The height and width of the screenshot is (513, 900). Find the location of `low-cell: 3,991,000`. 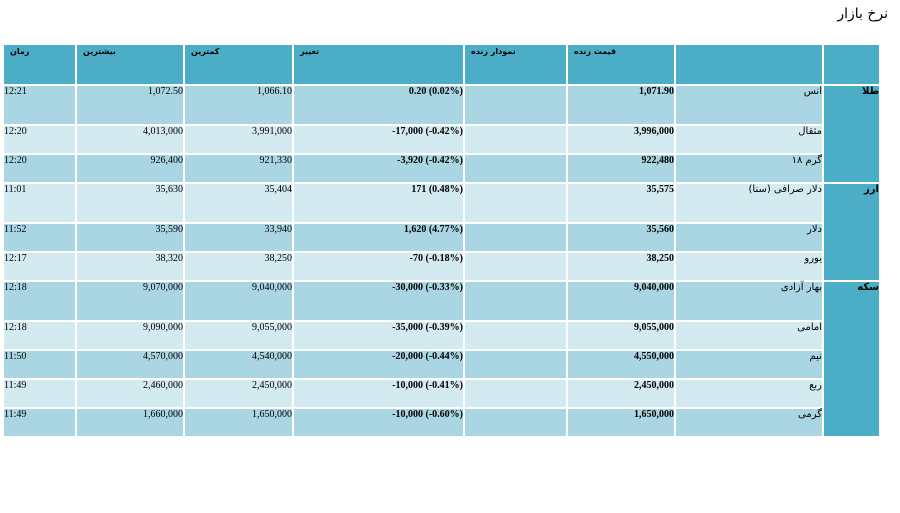

low-cell: 3,991,000 is located at coordinates (238, 139).